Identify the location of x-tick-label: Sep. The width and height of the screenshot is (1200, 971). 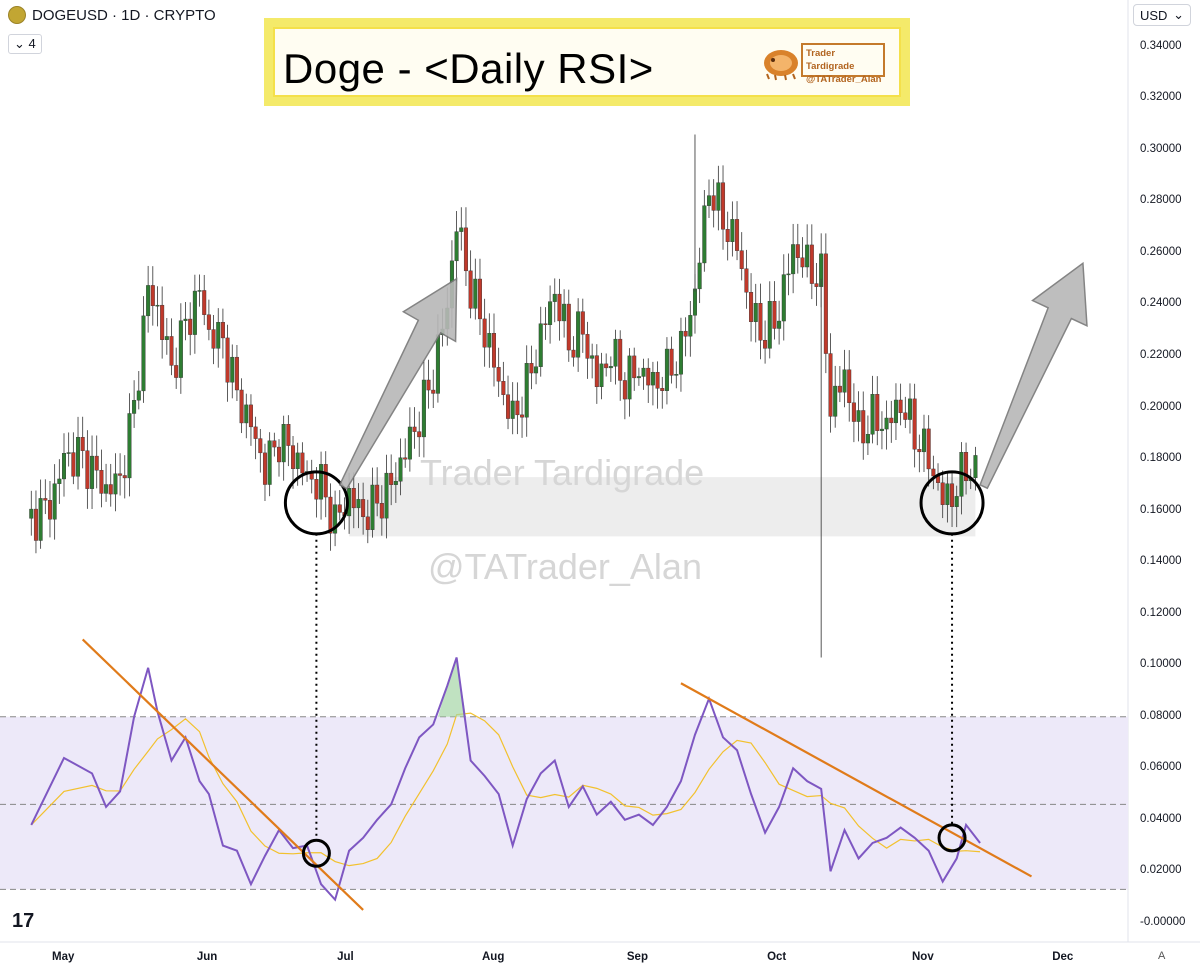
(637, 957).